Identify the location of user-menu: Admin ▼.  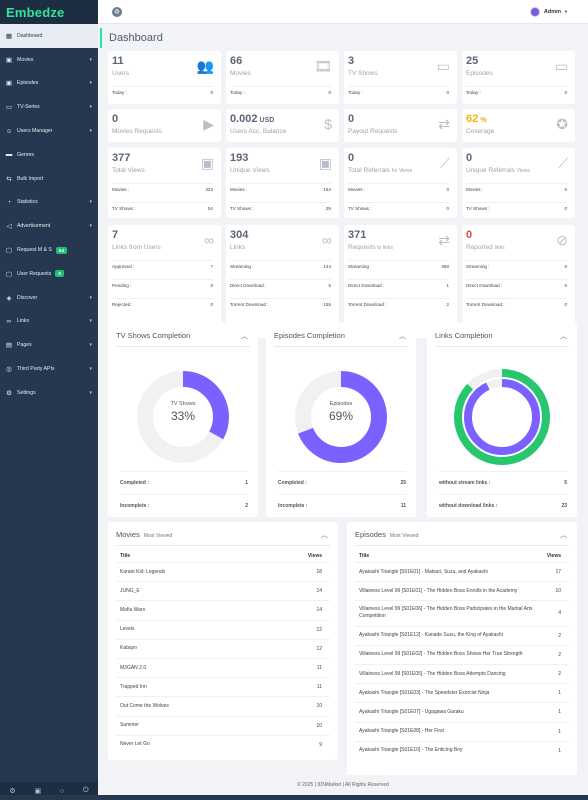
(548, 11).